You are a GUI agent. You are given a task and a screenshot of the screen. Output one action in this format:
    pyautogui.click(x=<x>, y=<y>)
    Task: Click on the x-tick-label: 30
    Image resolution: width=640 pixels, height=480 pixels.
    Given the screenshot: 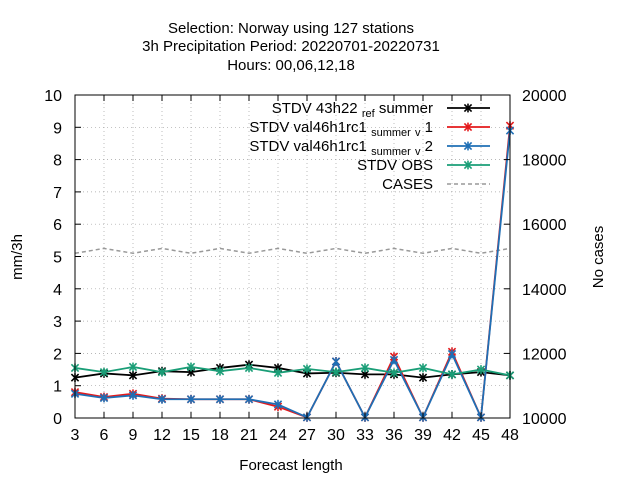 What is the action you would take?
    pyautogui.click(x=336, y=435)
    